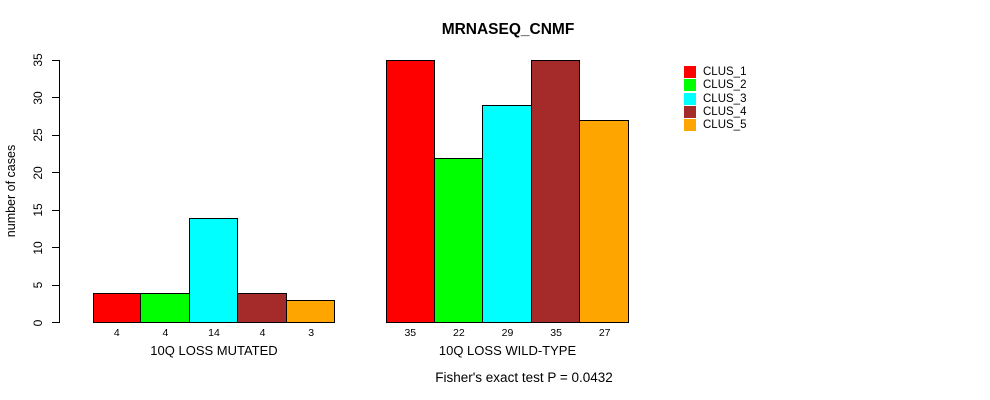 The height and width of the screenshot is (400, 990). I want to click on legend-label: CLUS_1, so click(725, 72).